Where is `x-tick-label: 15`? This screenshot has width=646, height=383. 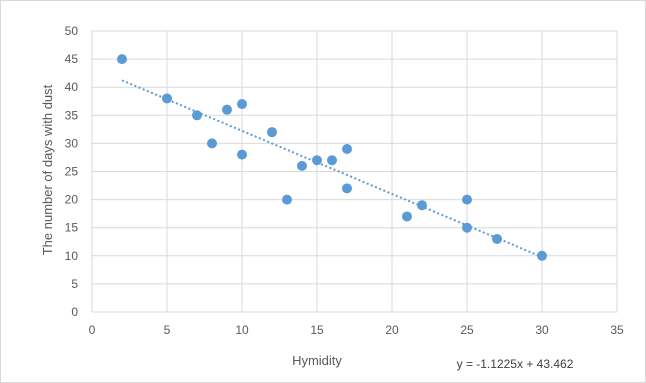
x-tick-label: 15 is located at coordinates (317, 330).